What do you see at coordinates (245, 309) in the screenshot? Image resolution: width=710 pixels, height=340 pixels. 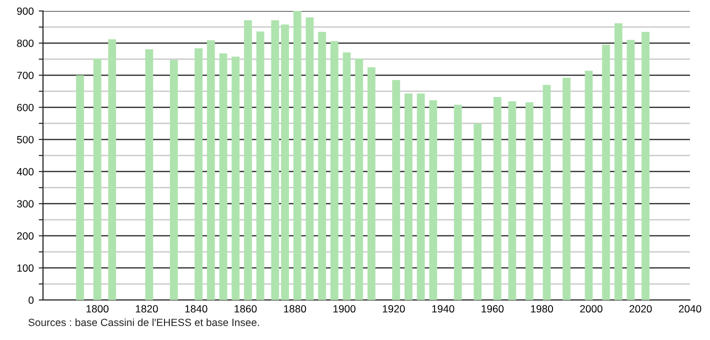 I see `x-tick-label: 1860` at bounding box center [245, 309].